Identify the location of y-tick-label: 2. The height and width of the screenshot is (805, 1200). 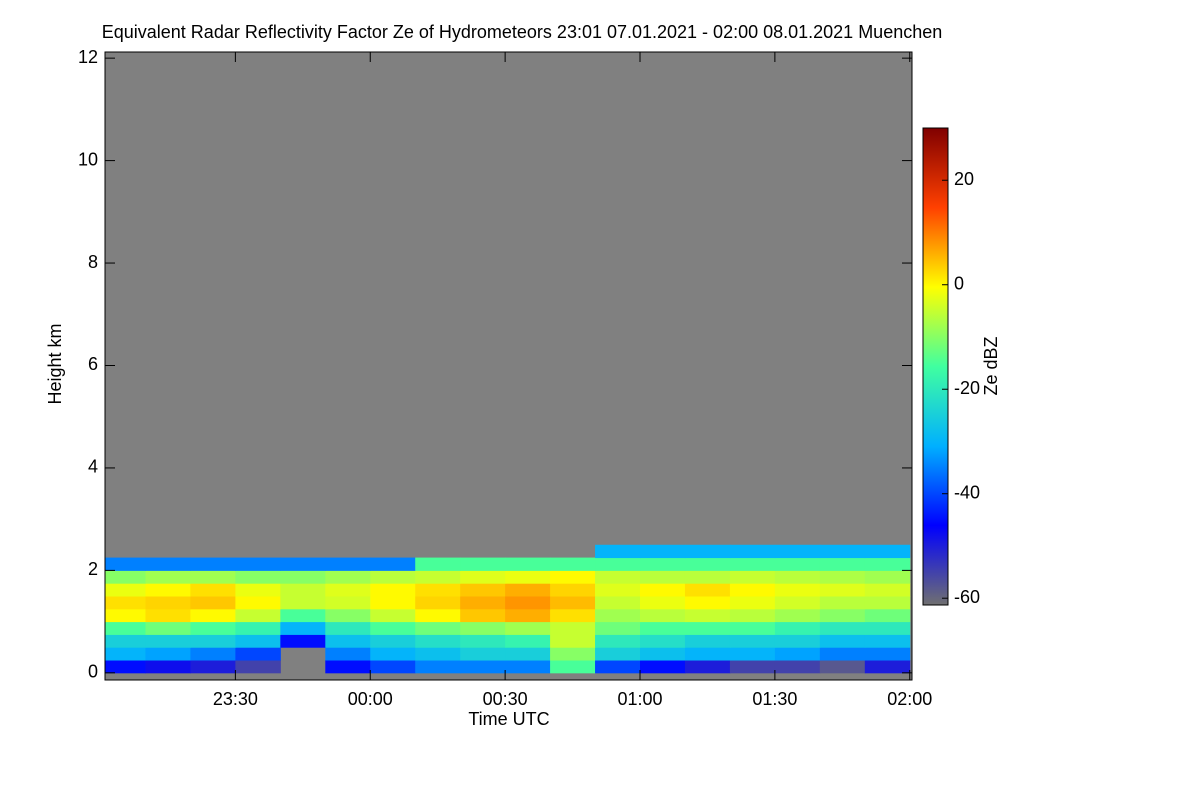
(93, 569).